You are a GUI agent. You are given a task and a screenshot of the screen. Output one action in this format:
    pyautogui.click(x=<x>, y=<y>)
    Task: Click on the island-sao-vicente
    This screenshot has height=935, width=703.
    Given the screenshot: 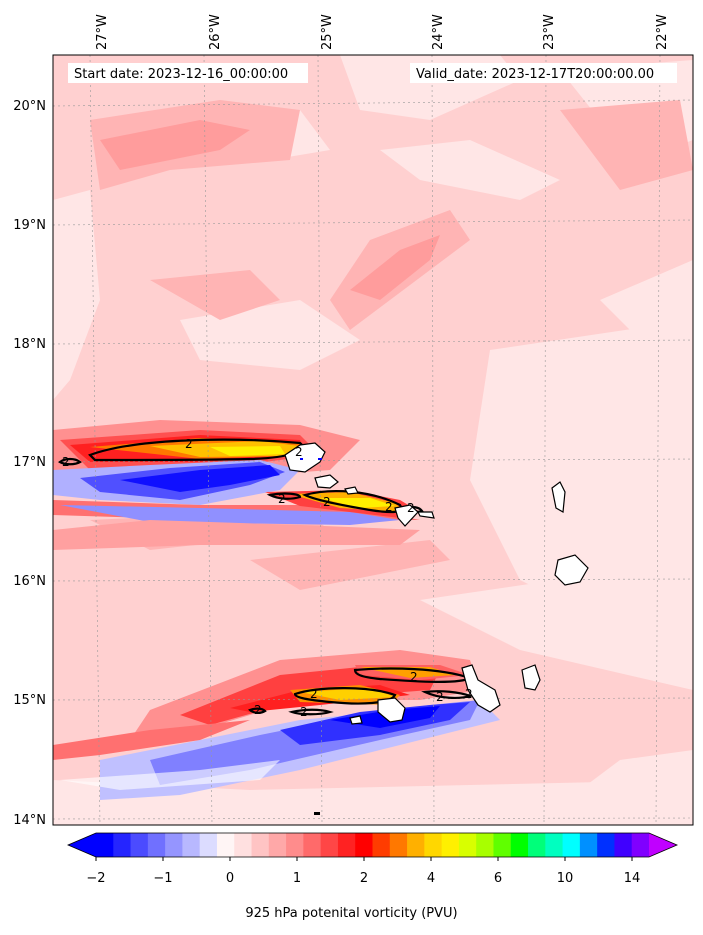 What is the action you would take?
    pyautogui.click(x=326, y=481)
    